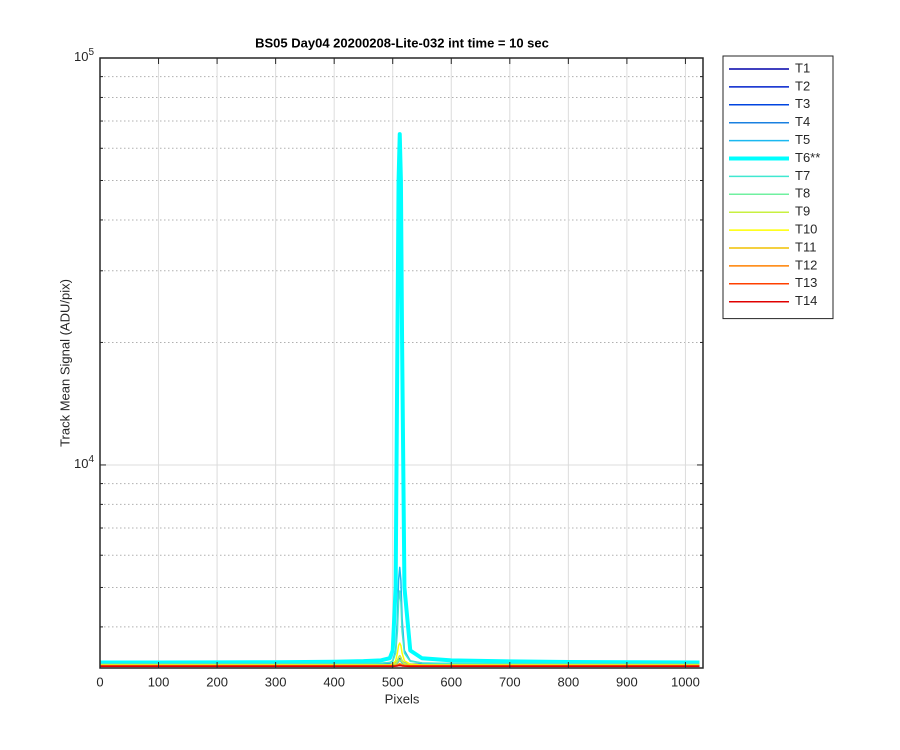  Describe the element at coordinates (807, 157) in the screenshot. I see `legend-label: T6**` at that location.